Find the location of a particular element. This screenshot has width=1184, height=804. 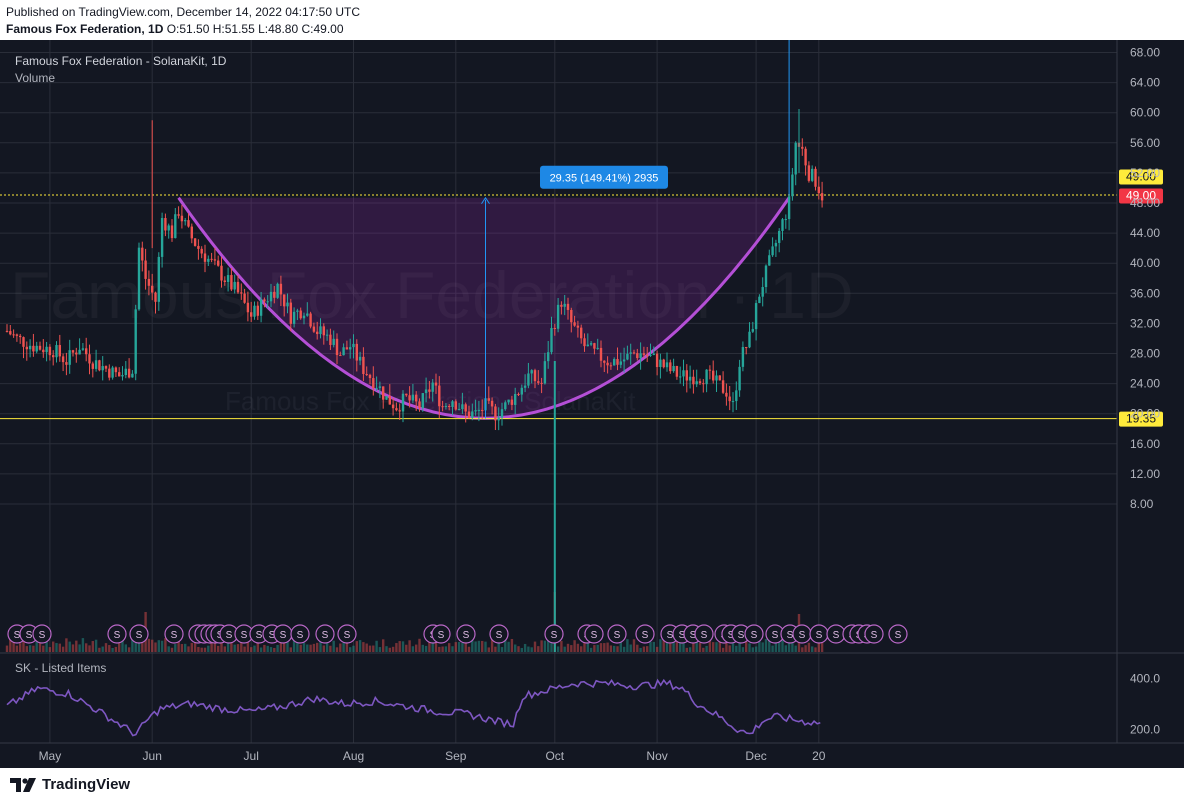

price-tick-label: 8.00 is located at coordinates (1142, 504).